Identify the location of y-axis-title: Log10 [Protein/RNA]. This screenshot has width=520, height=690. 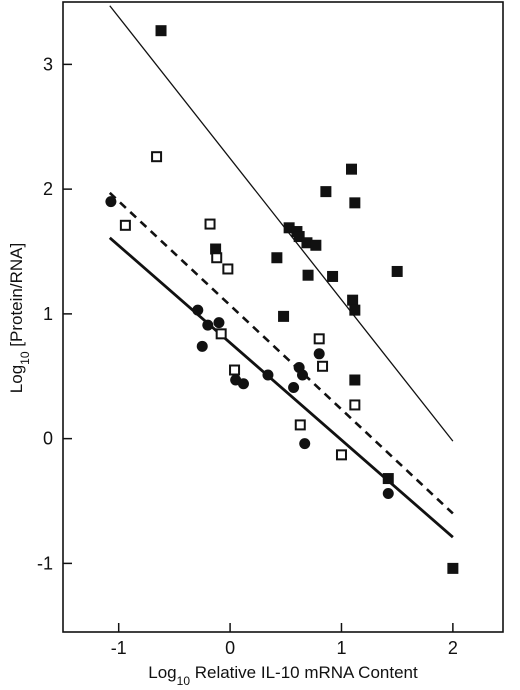
(19, 318).